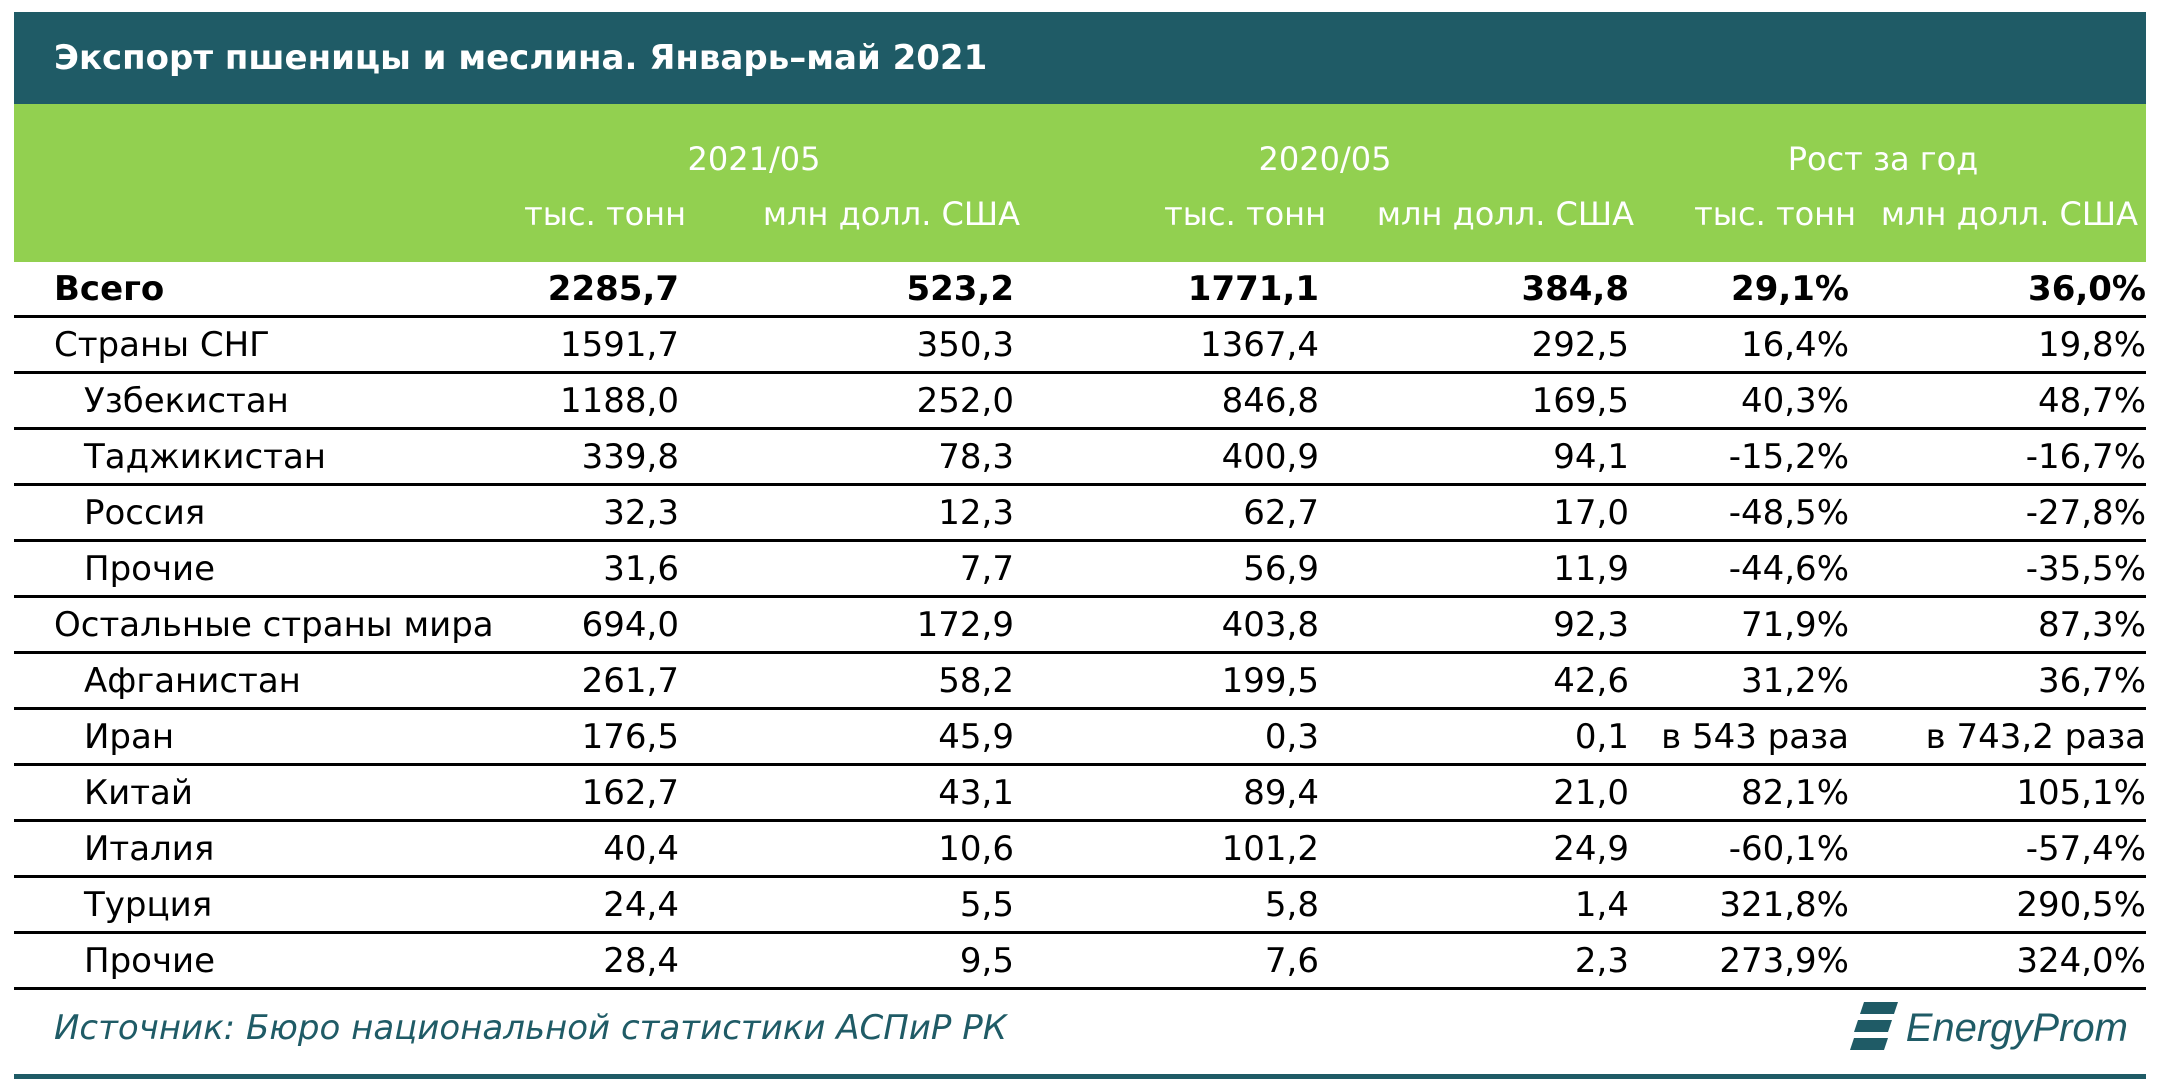  Describe the element at coordinates (1775, 214) in the screenshot. I see `subheader-growth-tonnes: тыс. тонн` at that location.